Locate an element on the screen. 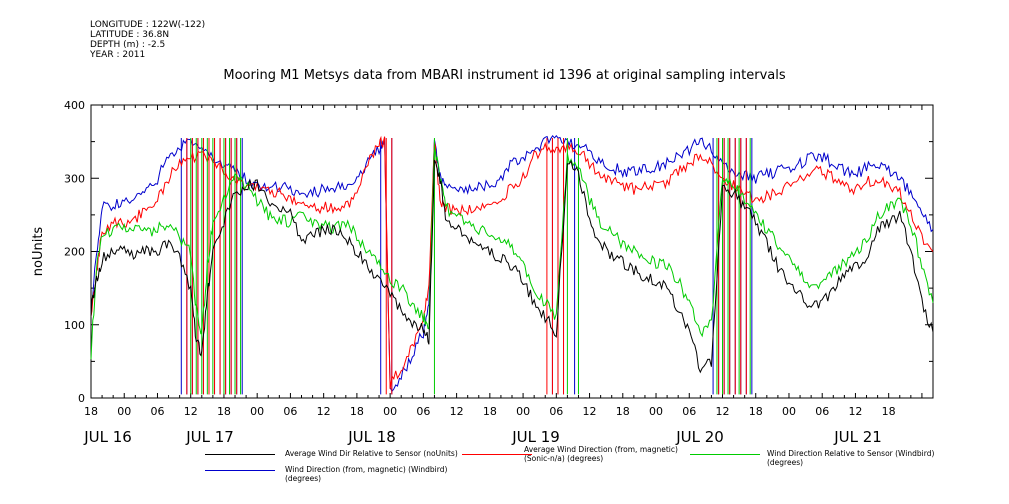 Image resolution: width=1009 pixels, height=504 pixels. date-label: JUL 21 is located at coordinates (857, 437).